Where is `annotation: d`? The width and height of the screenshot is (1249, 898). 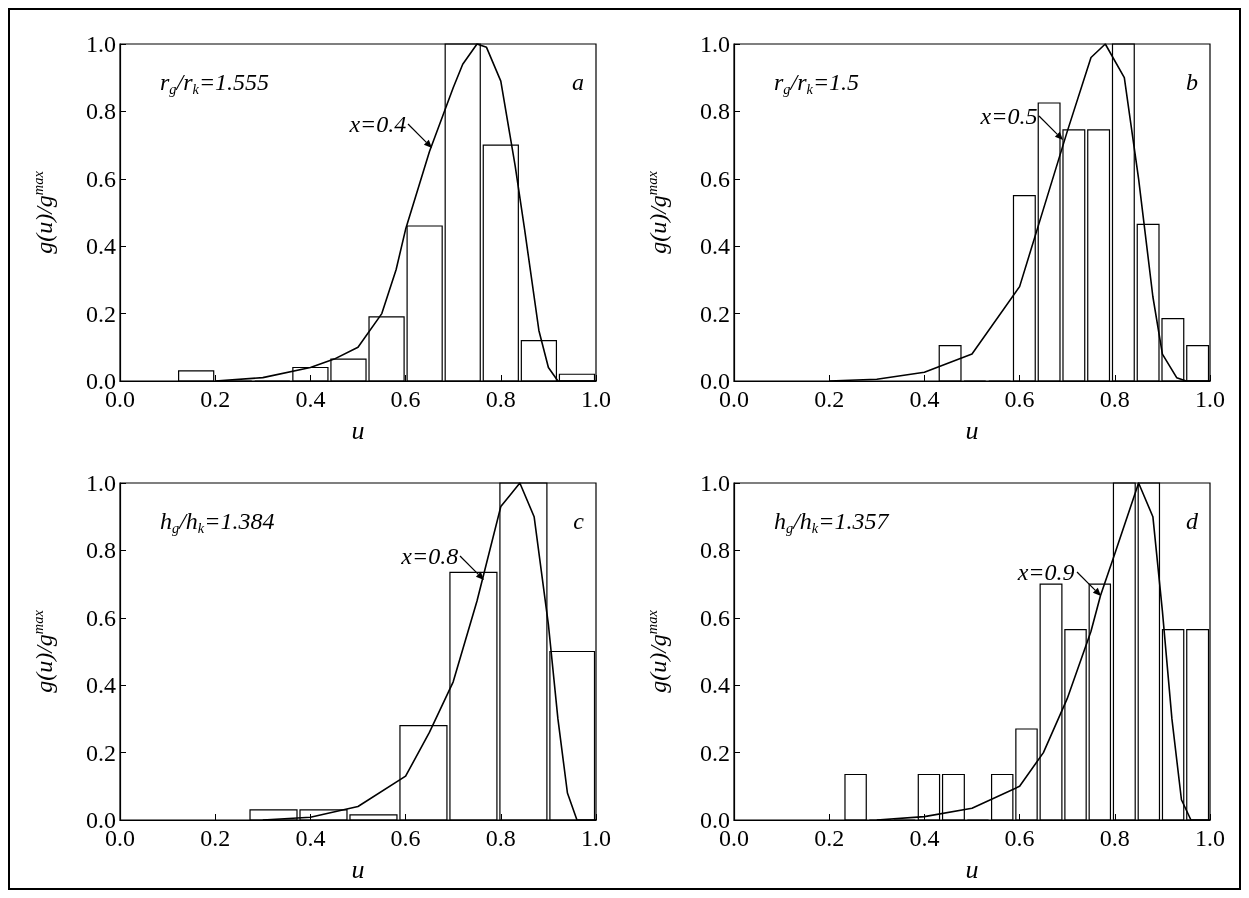 annotation: d is located at coordinates (1192, 521).